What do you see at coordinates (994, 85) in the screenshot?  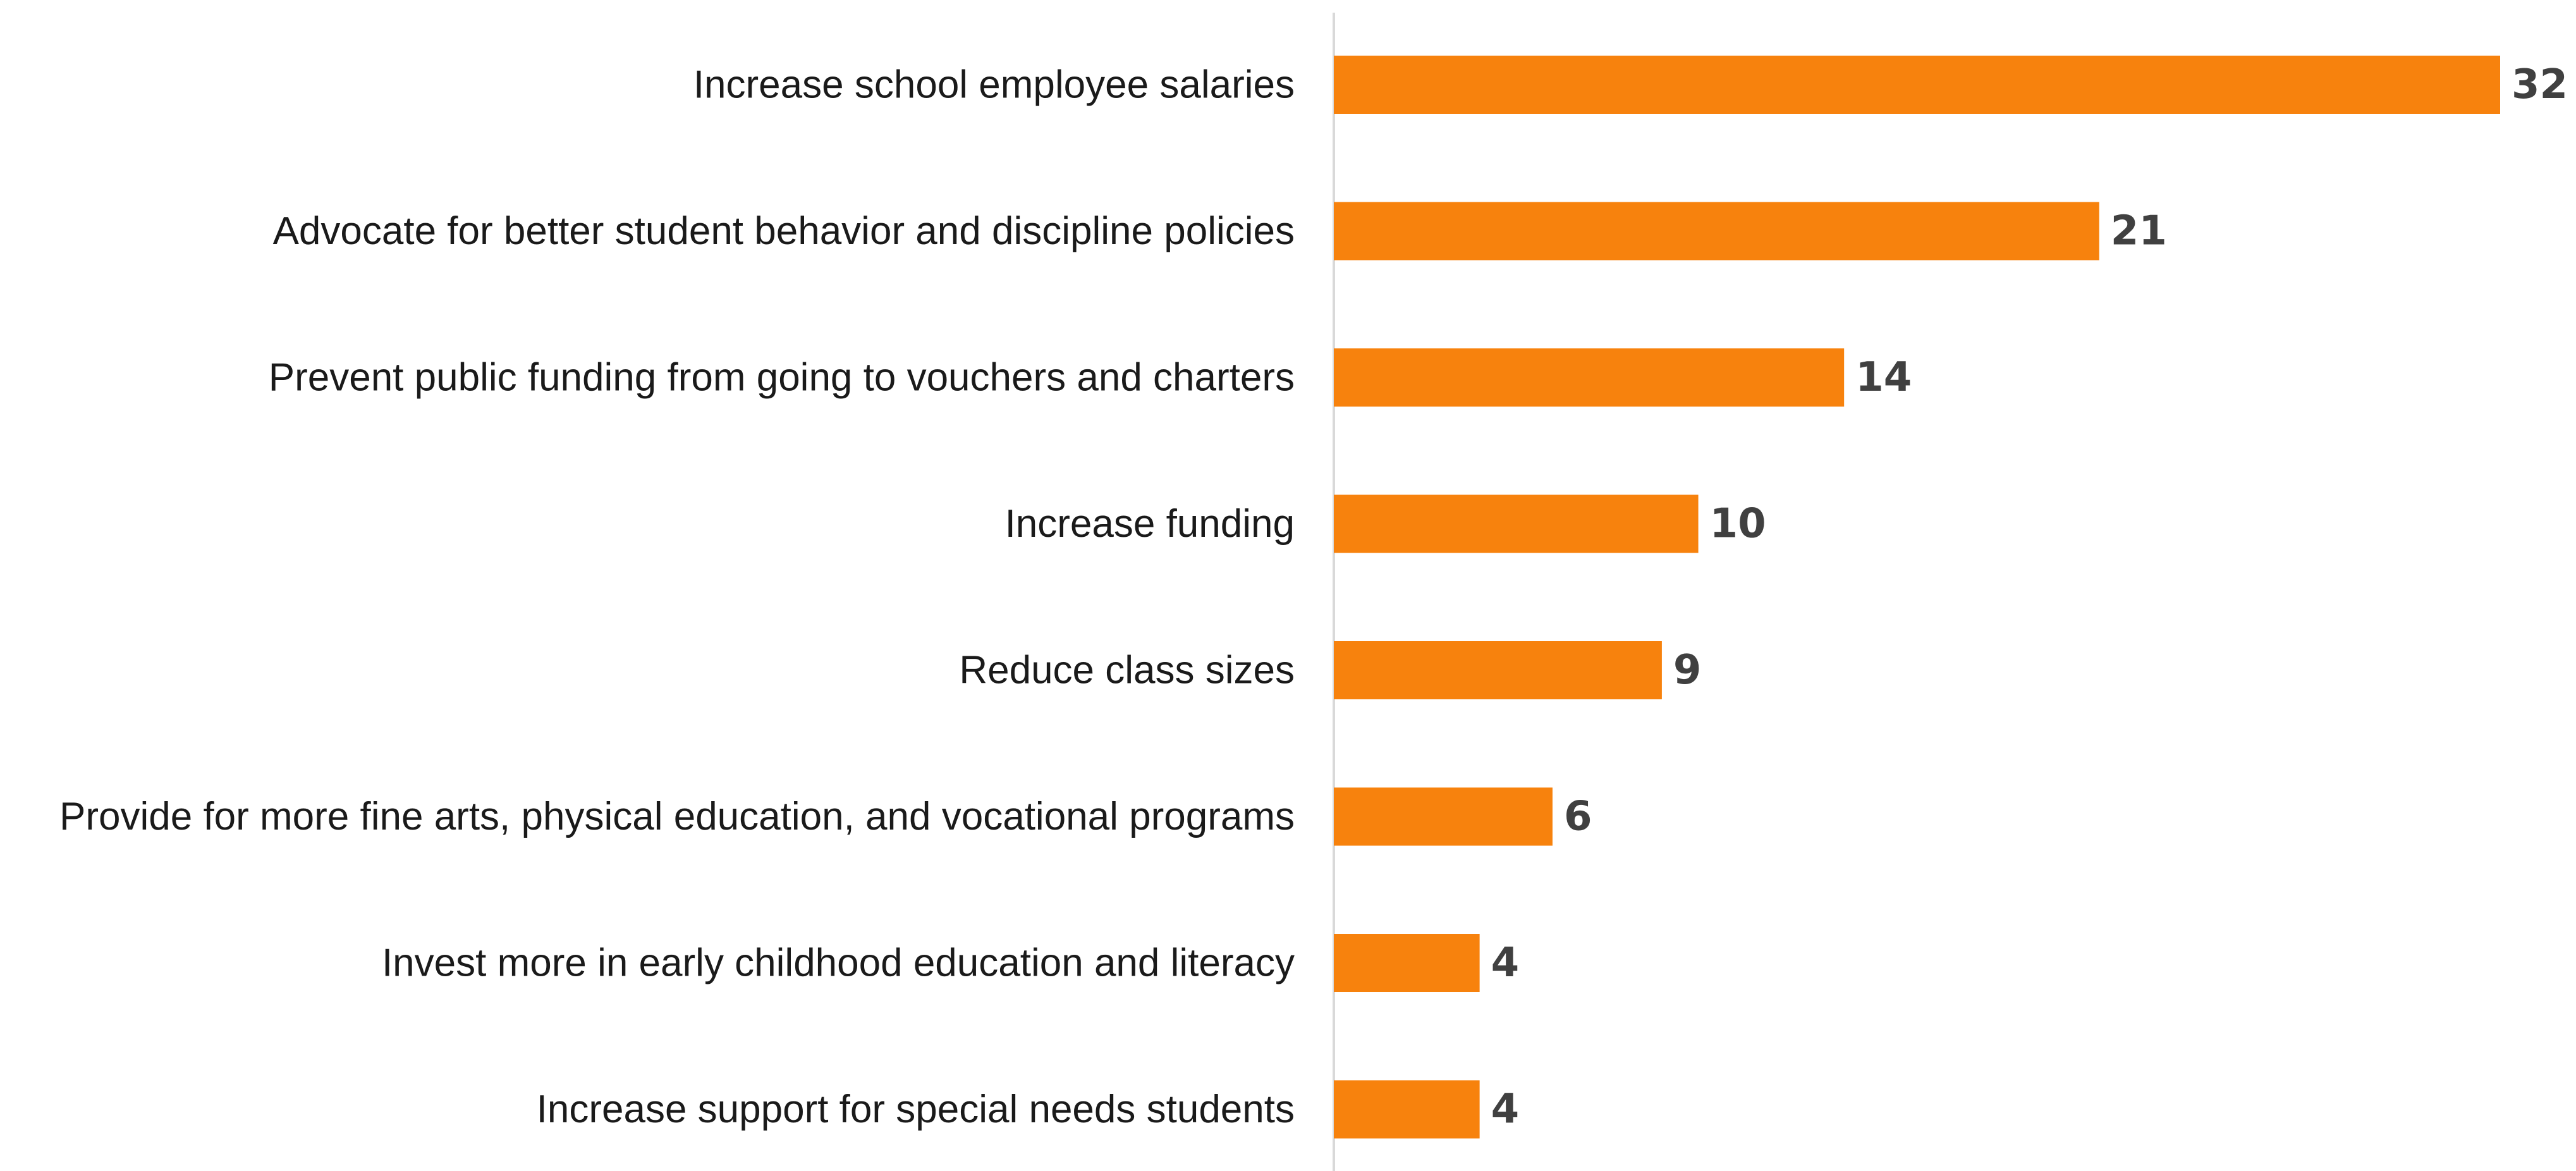 I see `category-label: Increase school employee salaries` at bounding box center [994, 85].